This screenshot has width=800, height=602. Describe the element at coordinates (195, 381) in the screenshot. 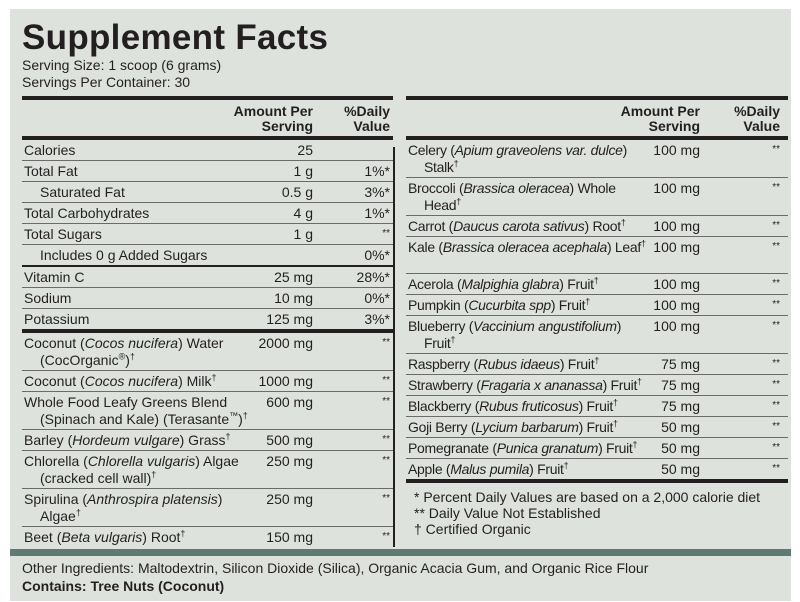

I see `name-part: ) Milk` at that location.